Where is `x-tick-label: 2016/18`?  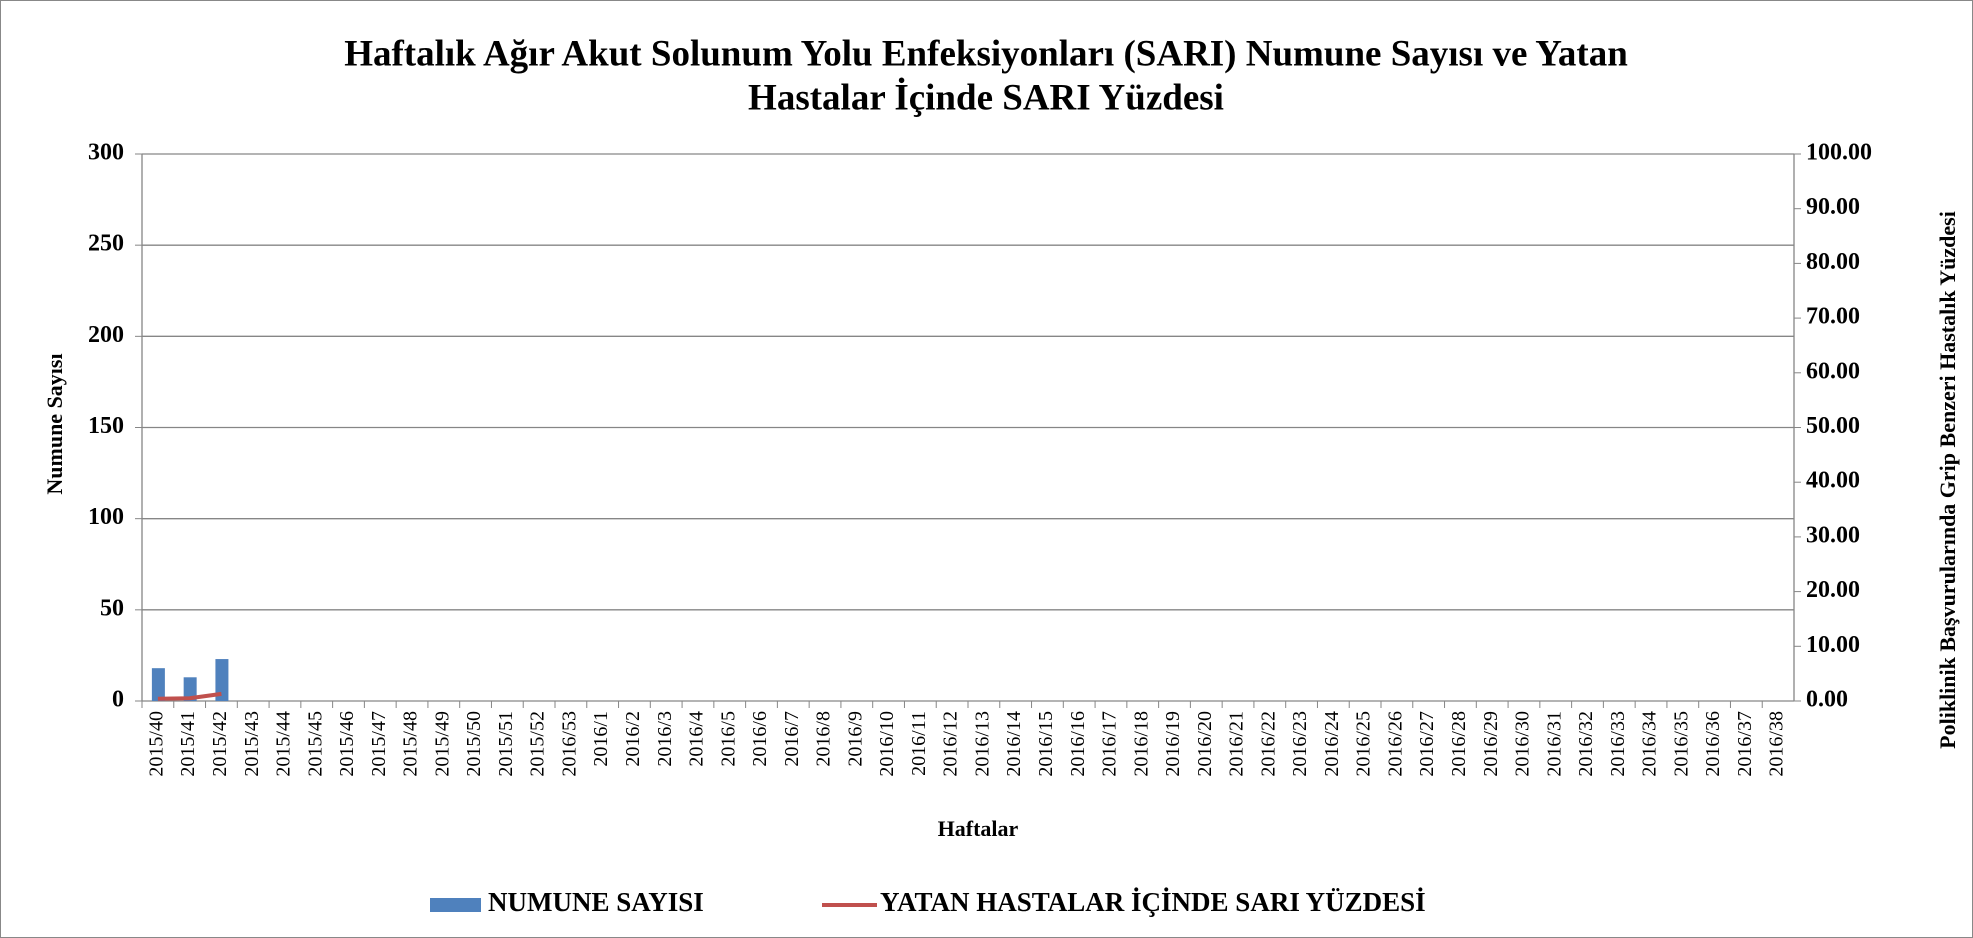
x-tick-label: 2016/18 is located at coordinates (1141, 744).